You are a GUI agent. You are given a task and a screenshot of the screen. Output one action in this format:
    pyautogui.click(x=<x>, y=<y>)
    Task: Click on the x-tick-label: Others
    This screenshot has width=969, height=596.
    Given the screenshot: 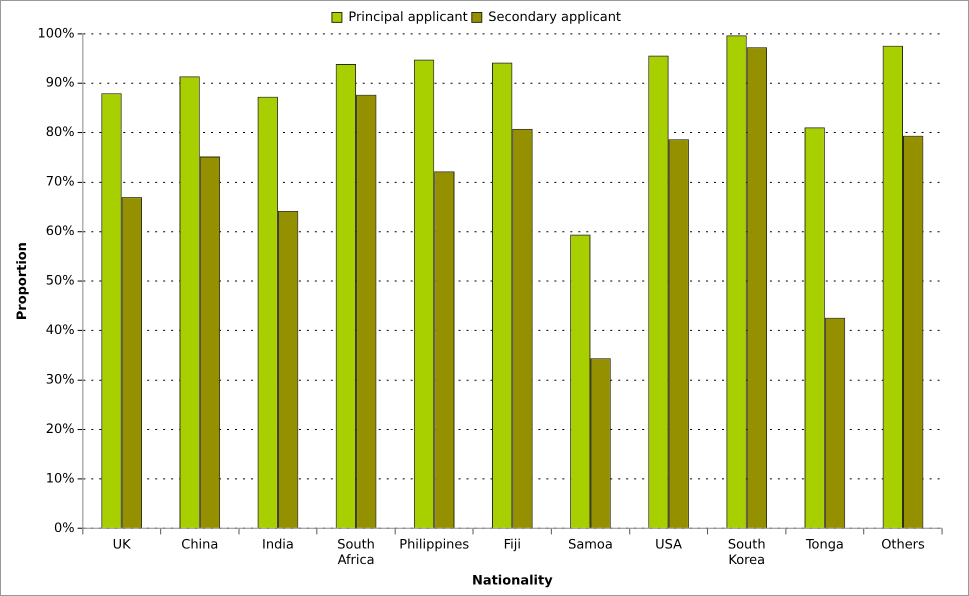 What is the action you would take?
    pyautogui.click(x=903, y=545)
    